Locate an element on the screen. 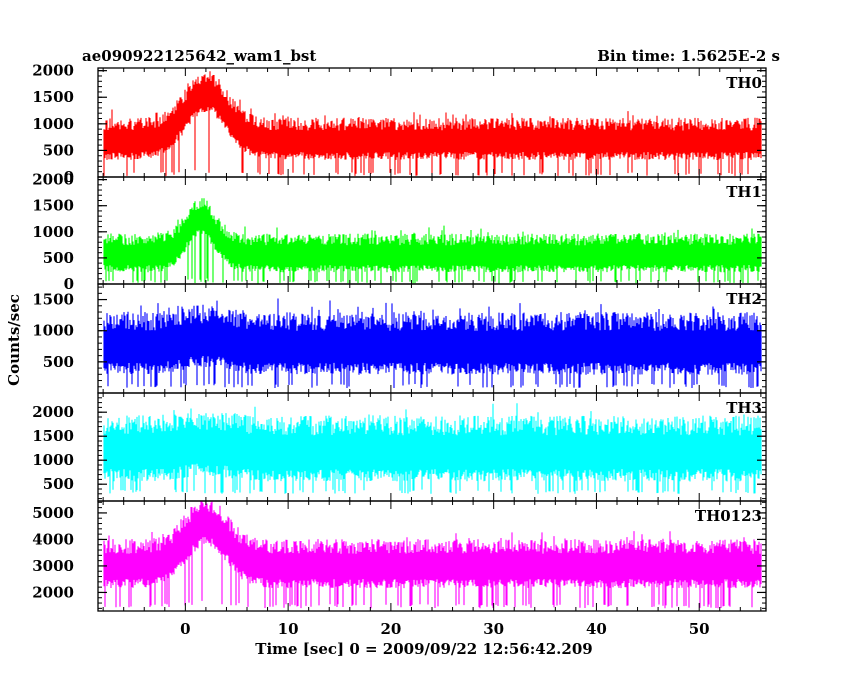  series-th0123-trace is located at coordinates (432, 555).